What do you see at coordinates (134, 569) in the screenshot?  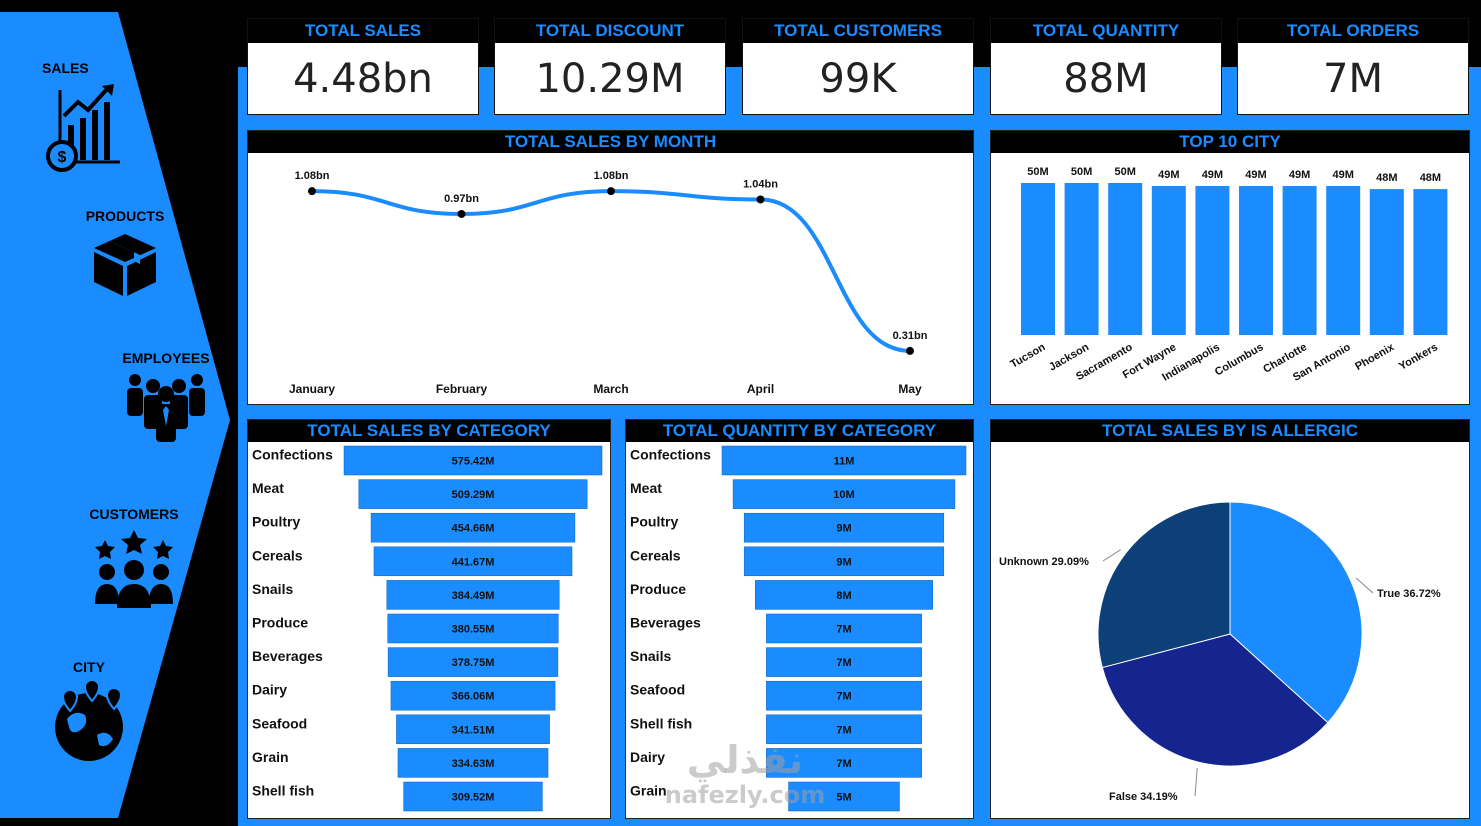 I see `customers-stars-icon` at bounding box center [134, 569].